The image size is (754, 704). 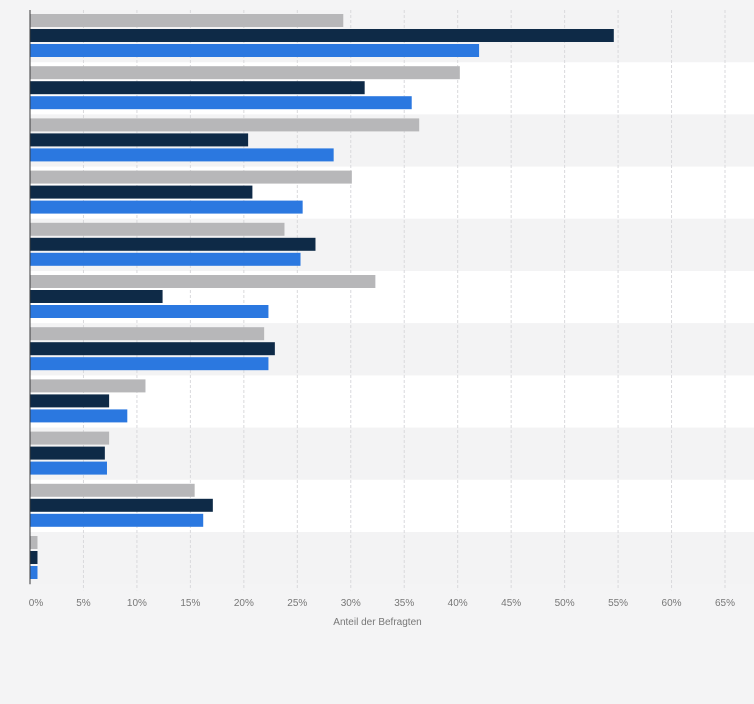 I want to click on x-tick-labels: 0% 5% 10% 15% 20% 25% 30% 35% 40% 45% 50% 55% 60% 65%, so click(x=382, y=603).